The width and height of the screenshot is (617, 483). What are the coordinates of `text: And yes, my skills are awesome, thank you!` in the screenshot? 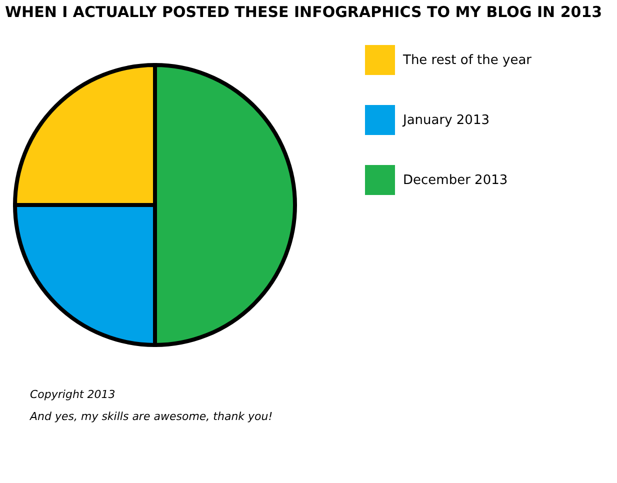 It's located at (151, 416).